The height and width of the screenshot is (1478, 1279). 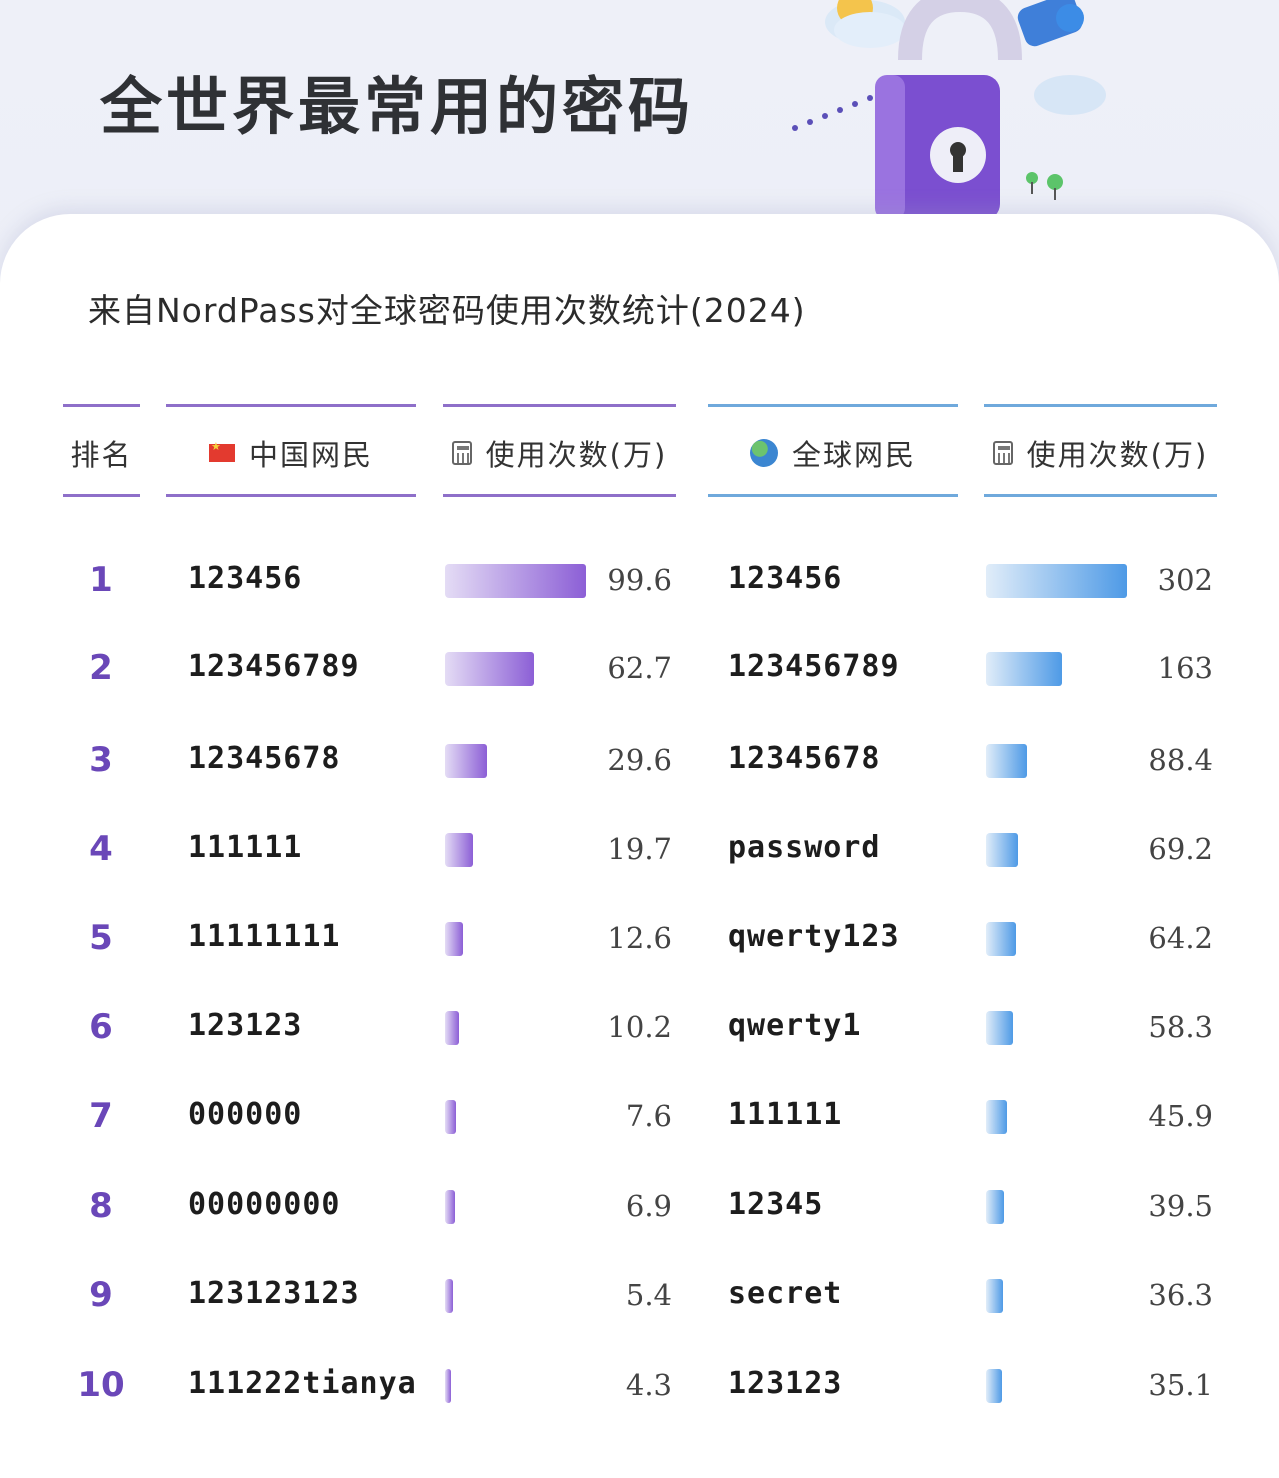 What do you see at coordinates (101, 1385) in the screenshot?
I see `rank-number: 10` at bounding box center [101, 1385].